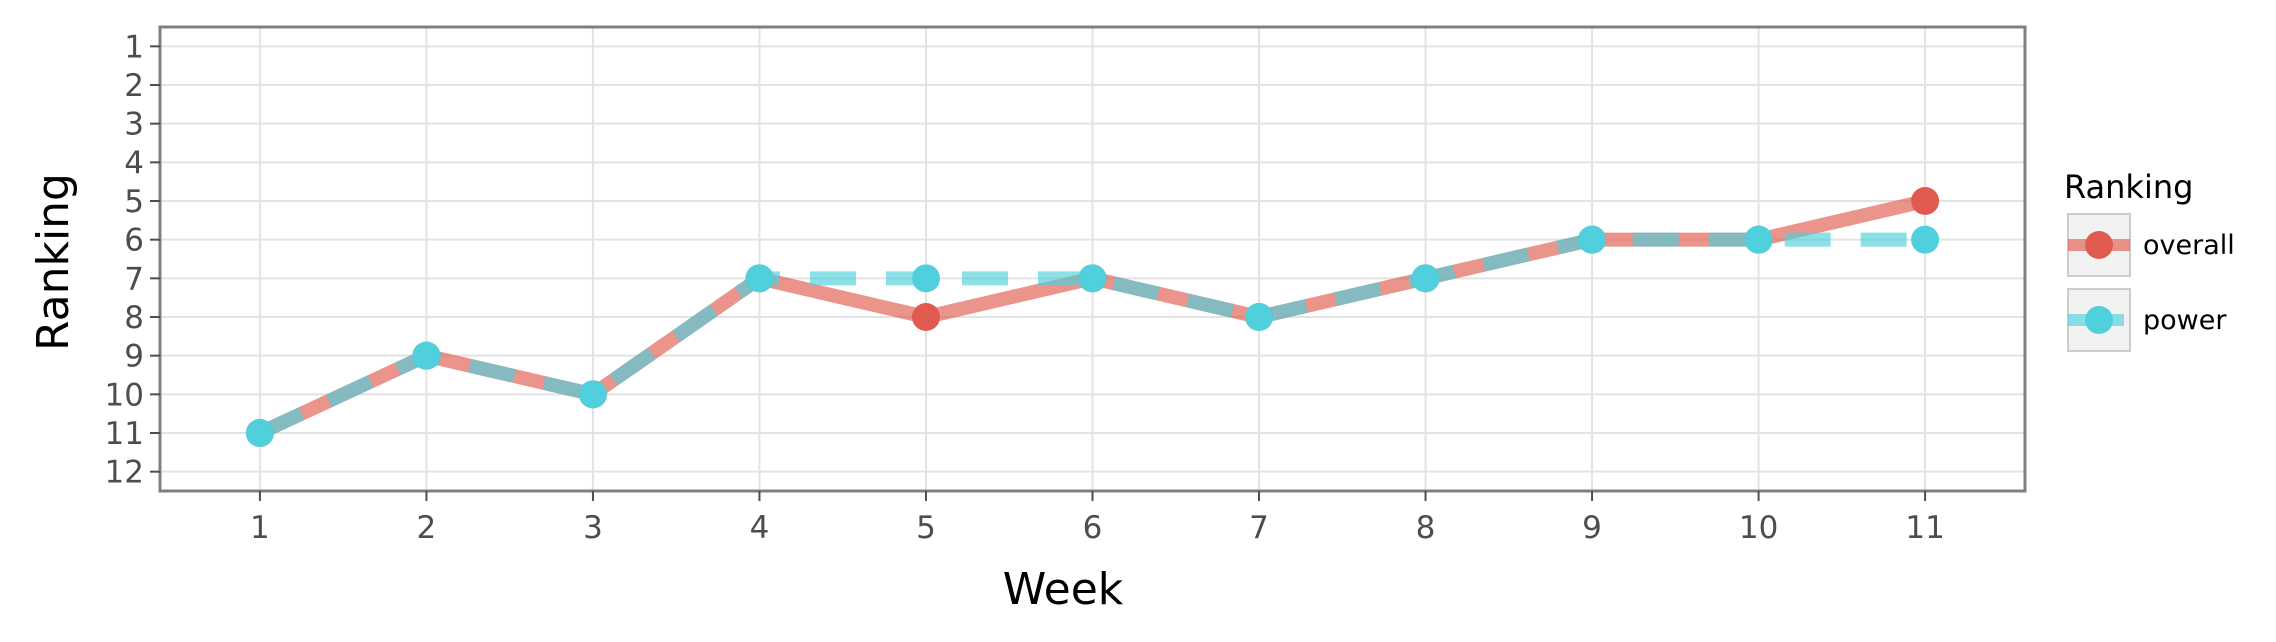  I want to click on legend: Ranking overall power, so click(2149, 260).